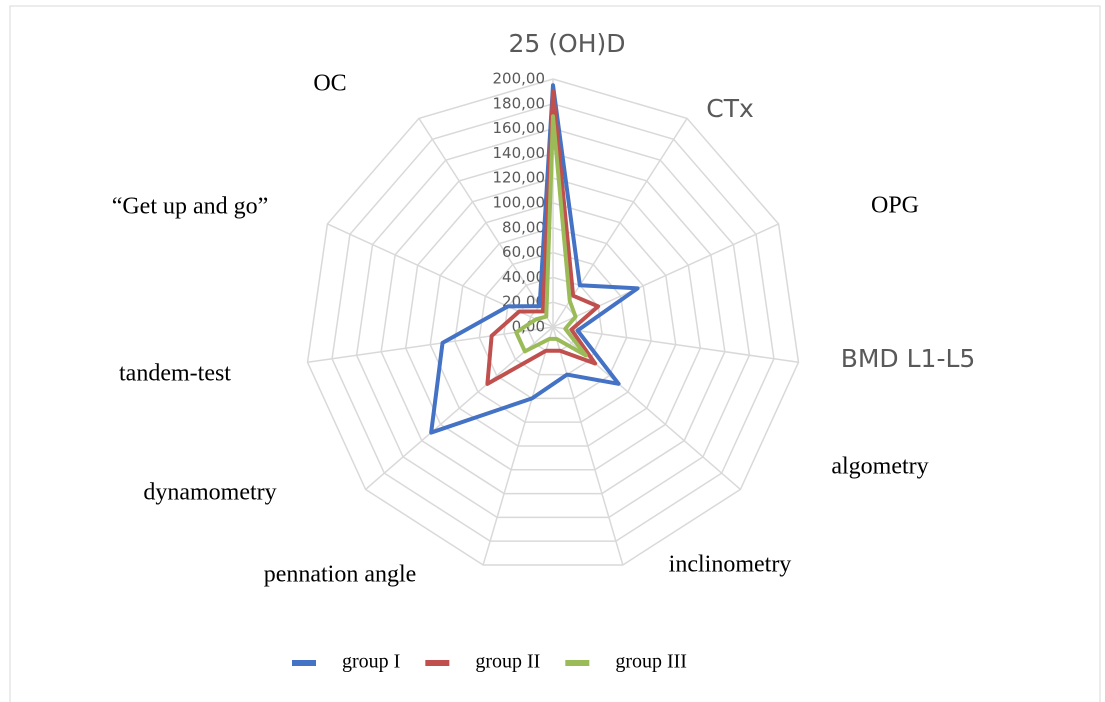  What do you see at coordinates (190, 207) in the screenshot?
I see `category-label: “Get up and go”` at bounding box center [190, 207].